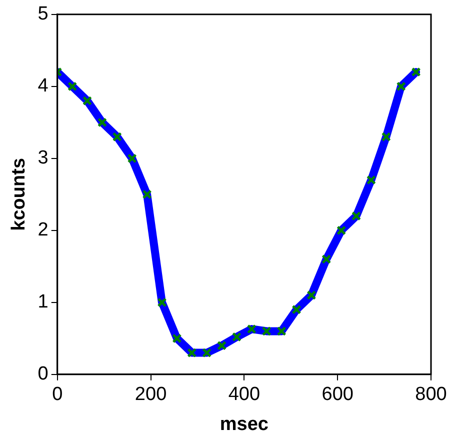 The height and width of the screenshot is (444, 451). Describe the element at coordinates (43, 14) in the screenshot. I see `y-tick-label: 5` at that location.